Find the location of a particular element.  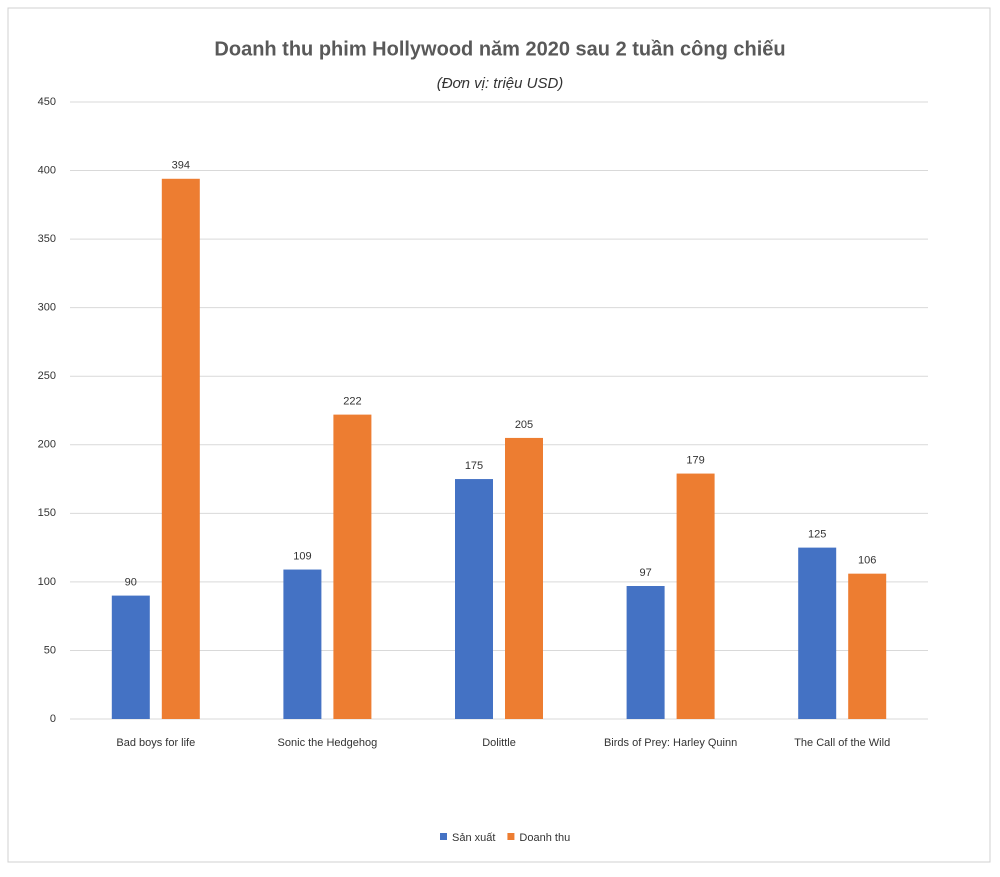

y-tick-label: 350 is located at coordinates (47, 239).